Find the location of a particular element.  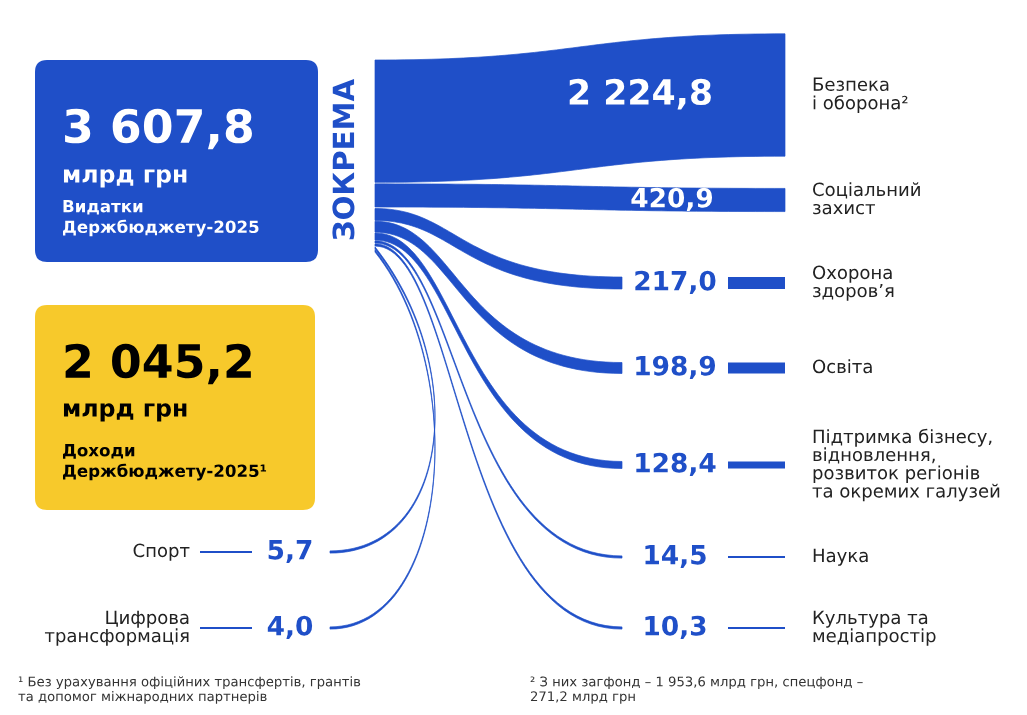

text: ЗОКРЕМА is located at coordinates (343, 159).